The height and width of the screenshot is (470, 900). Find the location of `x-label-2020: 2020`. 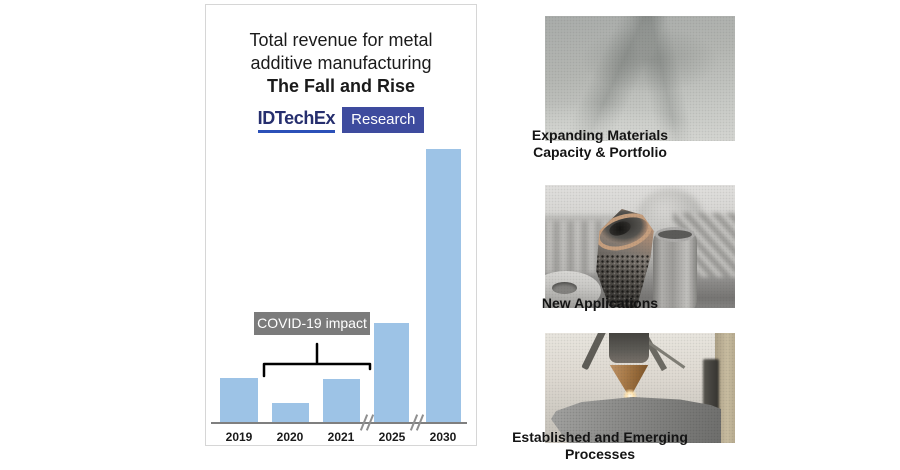

x-label-2020: 2020 is located at coordinates (290, 437).